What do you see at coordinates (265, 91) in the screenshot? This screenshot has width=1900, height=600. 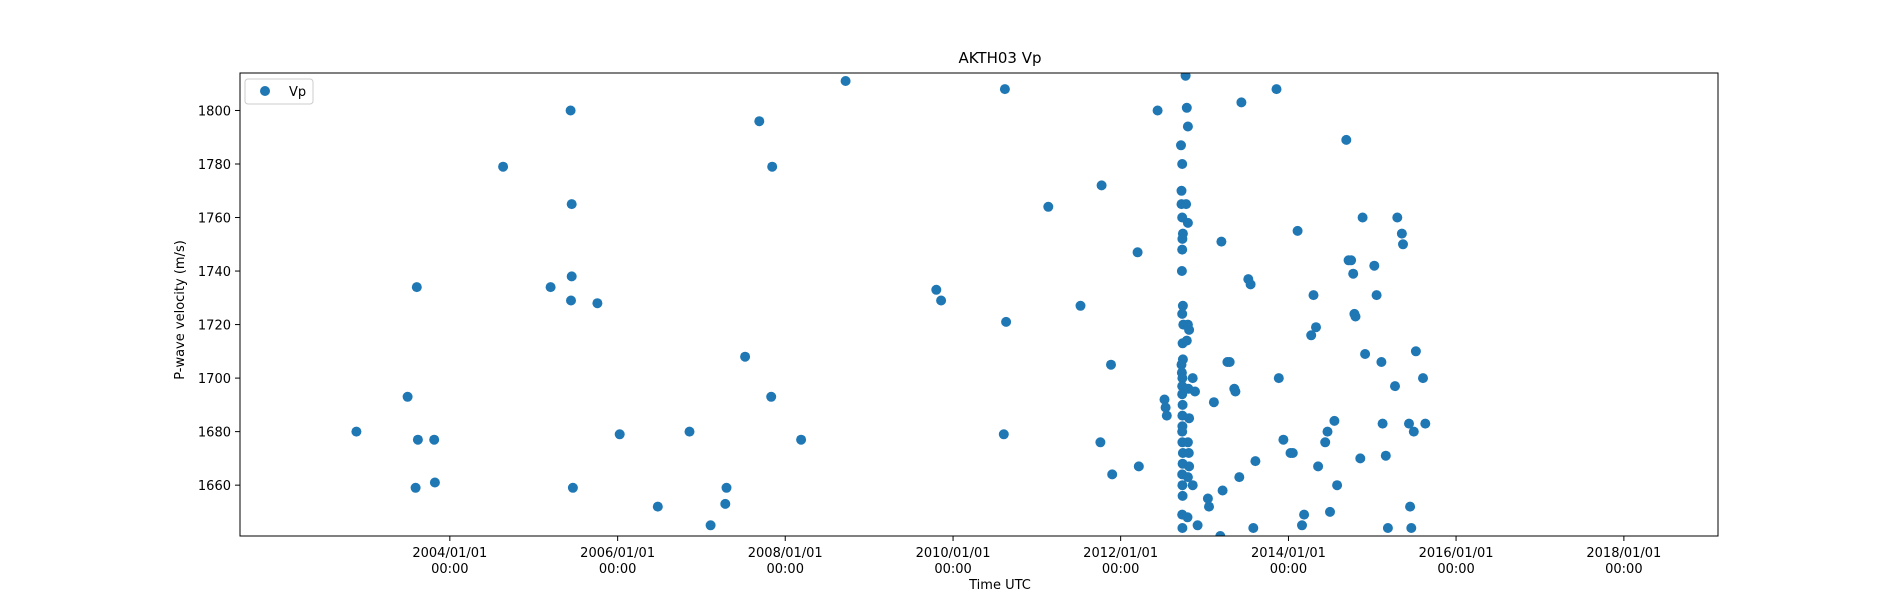 I see `legend-marker-vp` at bounding box center [265, 91].